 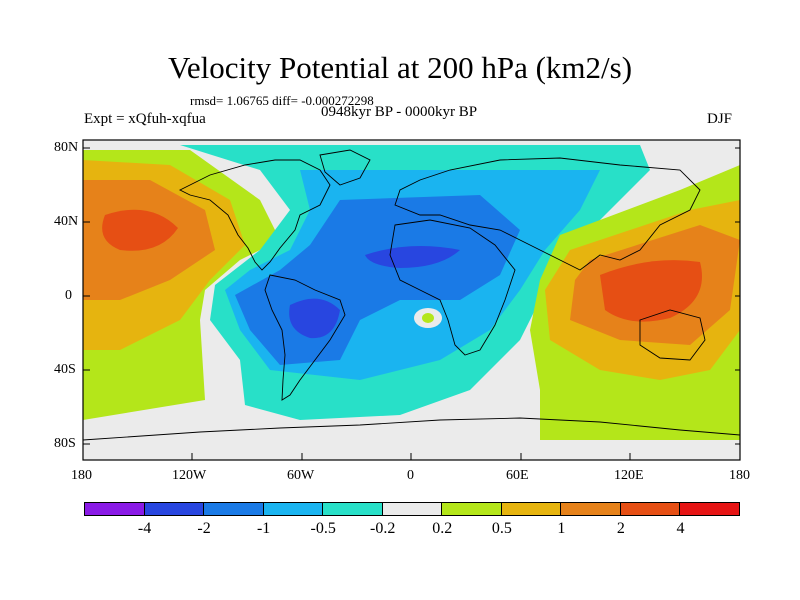 What do you see at coordinates (301, 475) in the screenshot?
I see `x-tick-60w: 60W` at bounding box center [301, 475].